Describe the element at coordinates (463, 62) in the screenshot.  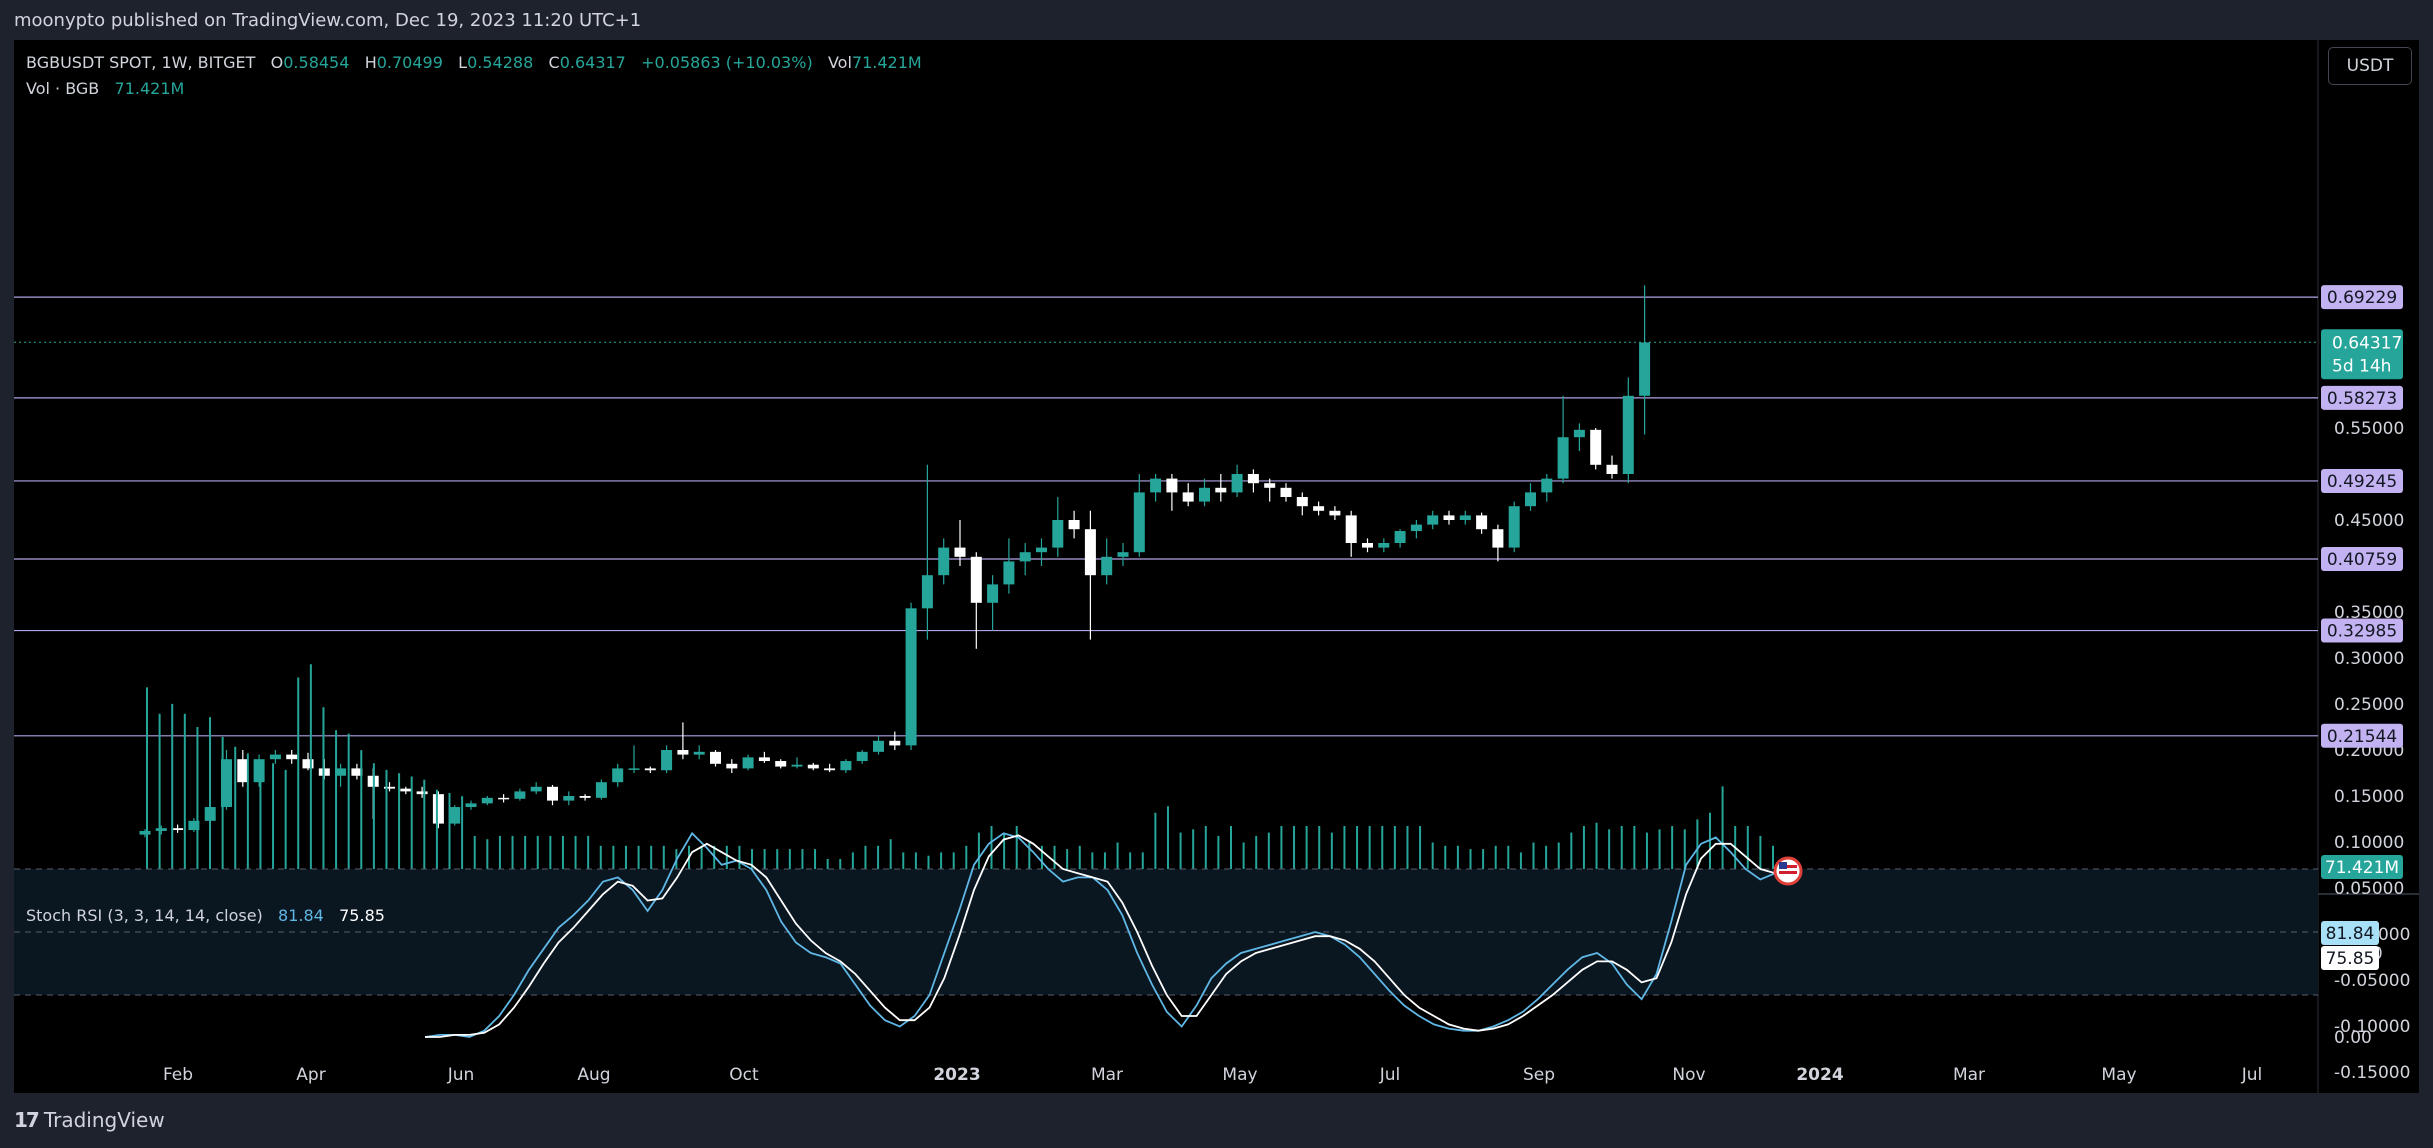
I see `low-label: L` at that location.